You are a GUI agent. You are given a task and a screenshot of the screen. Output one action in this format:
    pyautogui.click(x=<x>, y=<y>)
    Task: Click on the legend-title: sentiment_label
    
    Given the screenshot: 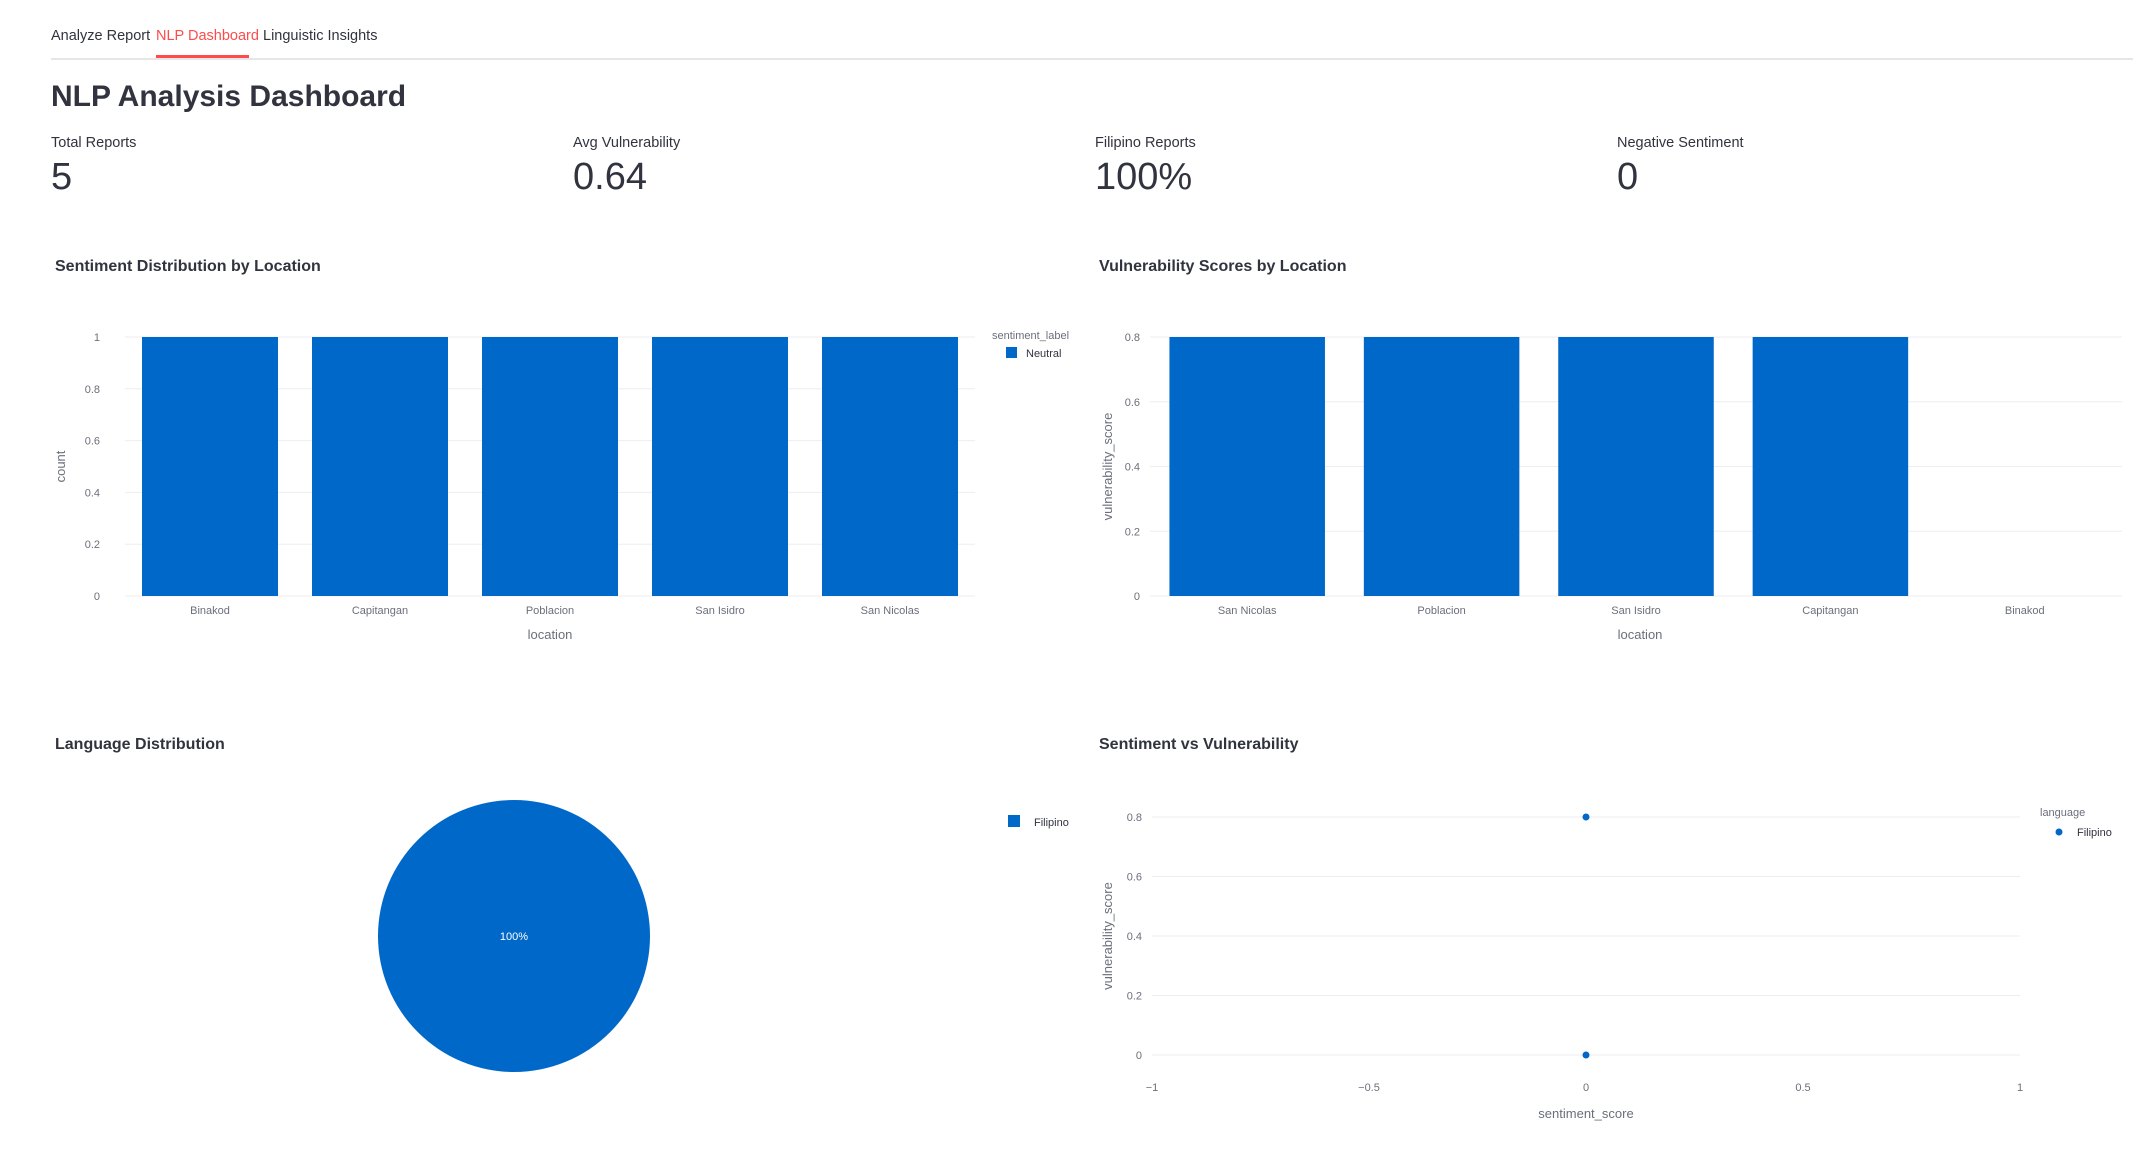 What is the action you would take?
    pyautogui.click(x=1030, y=336)
    